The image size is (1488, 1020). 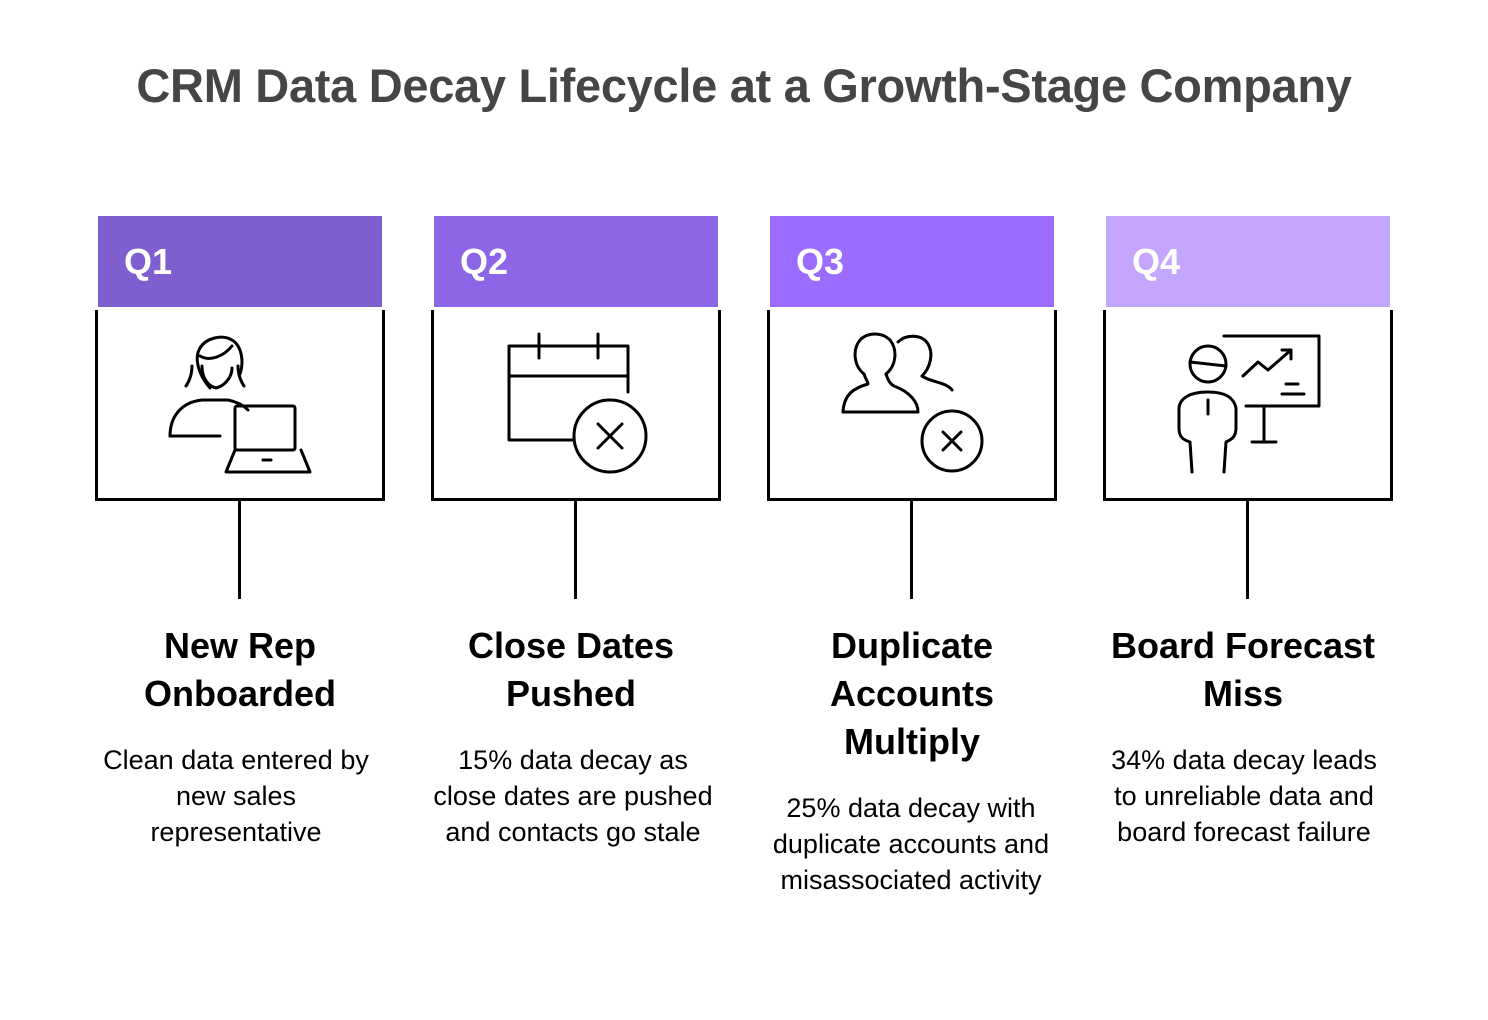 What do you see at coordinates (576, 261) in the screenshot?
I see `stage-label: Q2` at bounding box center [576, 261].